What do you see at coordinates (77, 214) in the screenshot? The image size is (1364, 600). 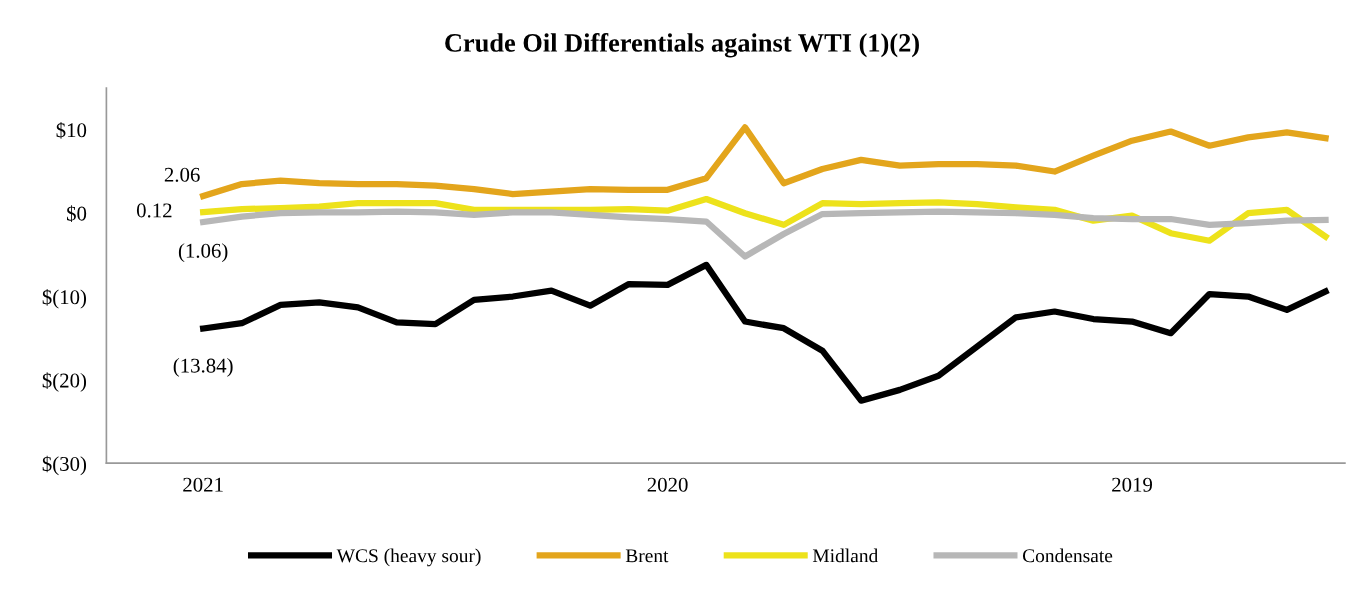 I see `y-tick-label: $0` at bounding box center [77, 214].